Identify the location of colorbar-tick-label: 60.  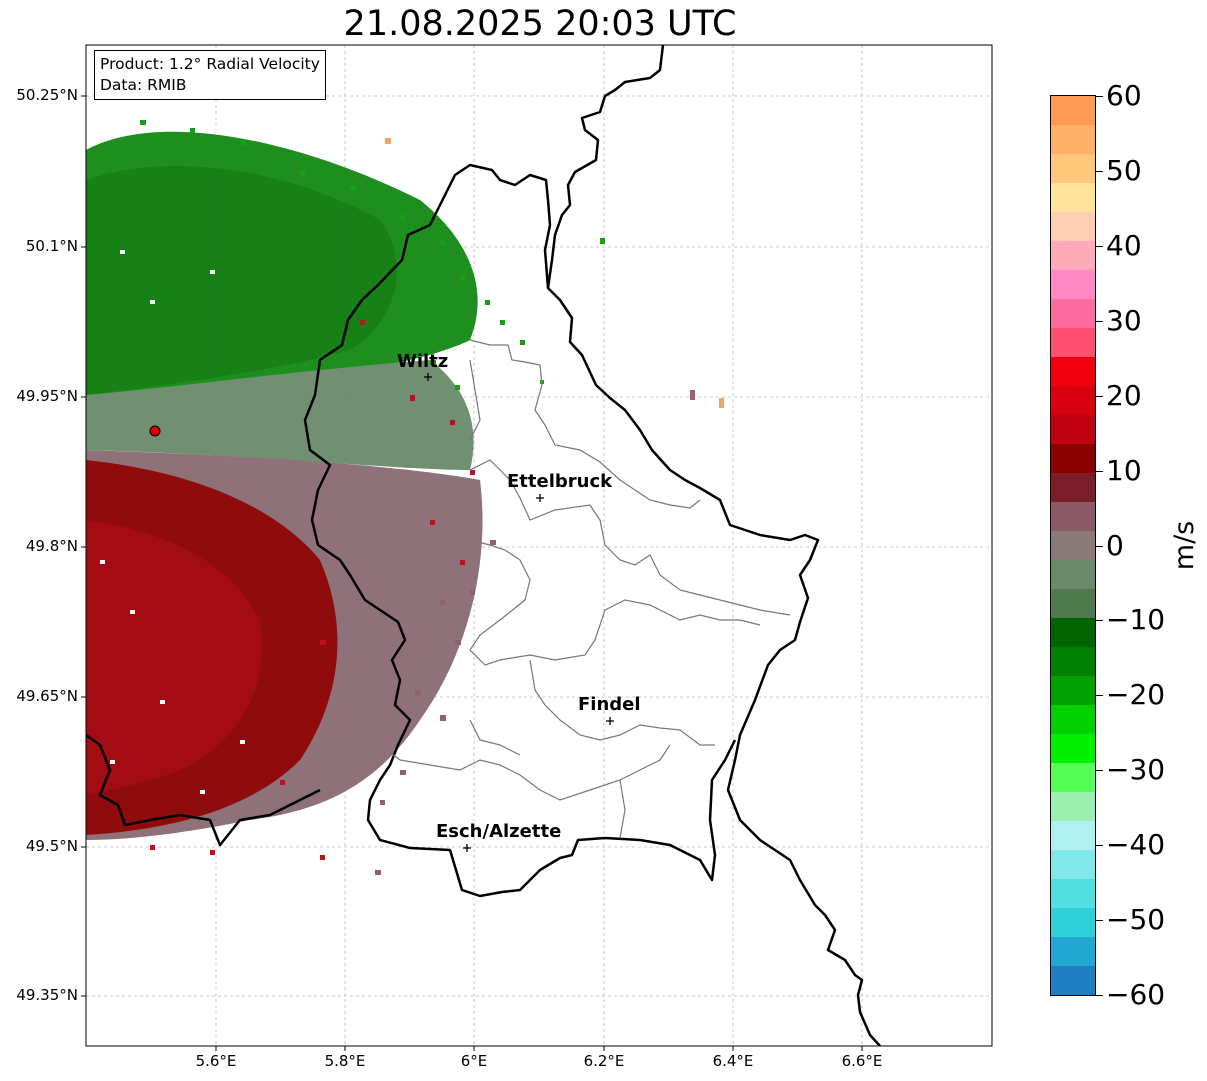
(1124, 95).